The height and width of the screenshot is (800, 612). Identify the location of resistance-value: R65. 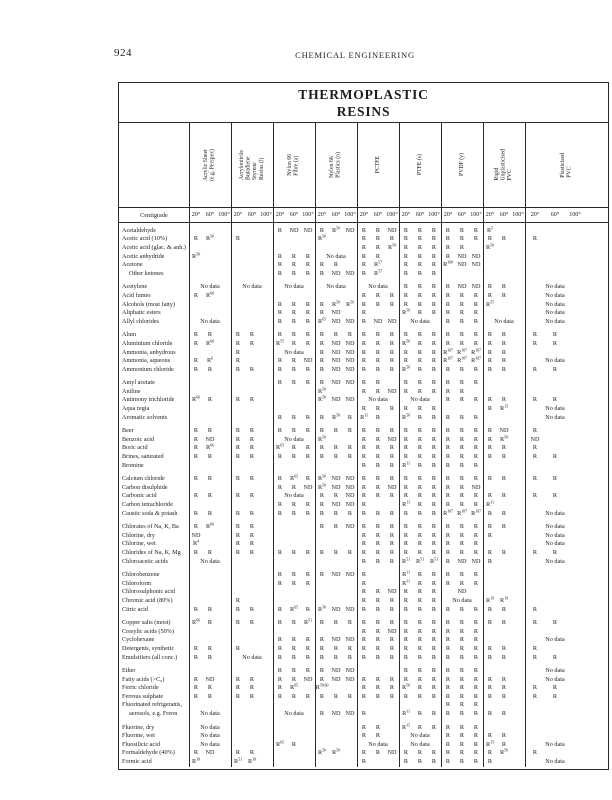
(294, 478).